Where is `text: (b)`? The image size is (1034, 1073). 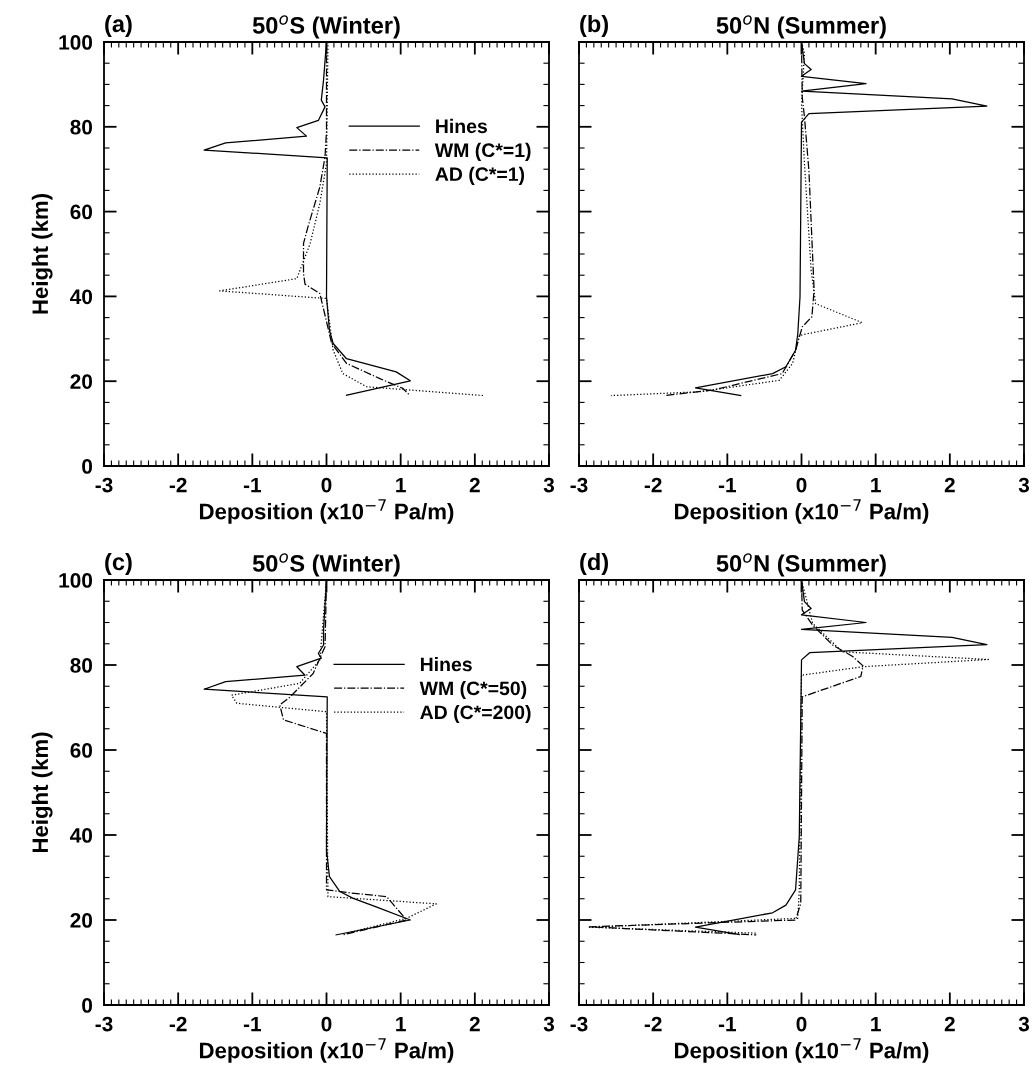
text: (b) is located at coordinates (594, 25).